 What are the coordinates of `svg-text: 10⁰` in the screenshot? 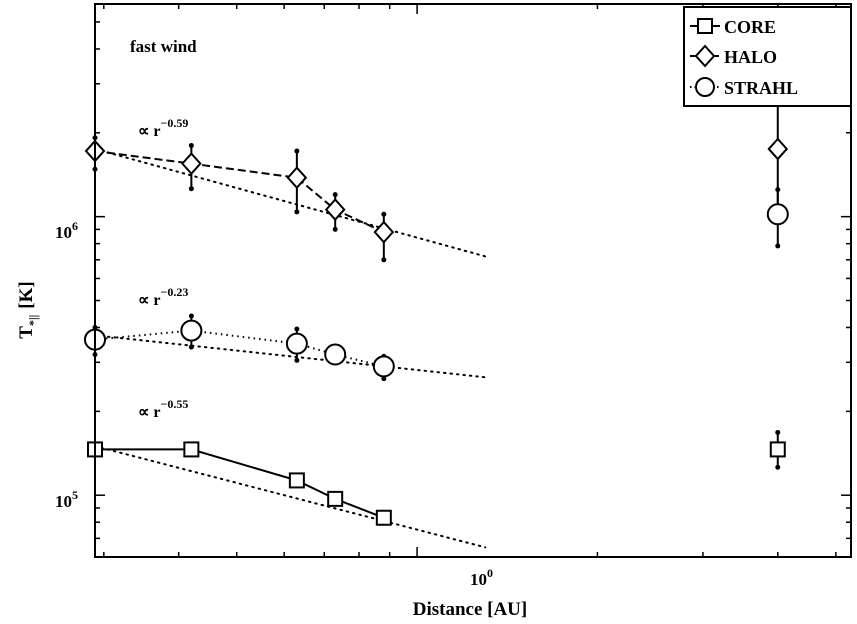 It's located at (481, 577).